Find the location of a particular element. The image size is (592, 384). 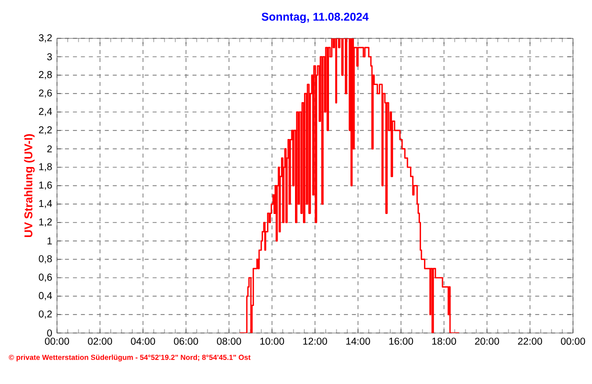

x-tick-label: 12:00 is located at coordinates (315, 341).